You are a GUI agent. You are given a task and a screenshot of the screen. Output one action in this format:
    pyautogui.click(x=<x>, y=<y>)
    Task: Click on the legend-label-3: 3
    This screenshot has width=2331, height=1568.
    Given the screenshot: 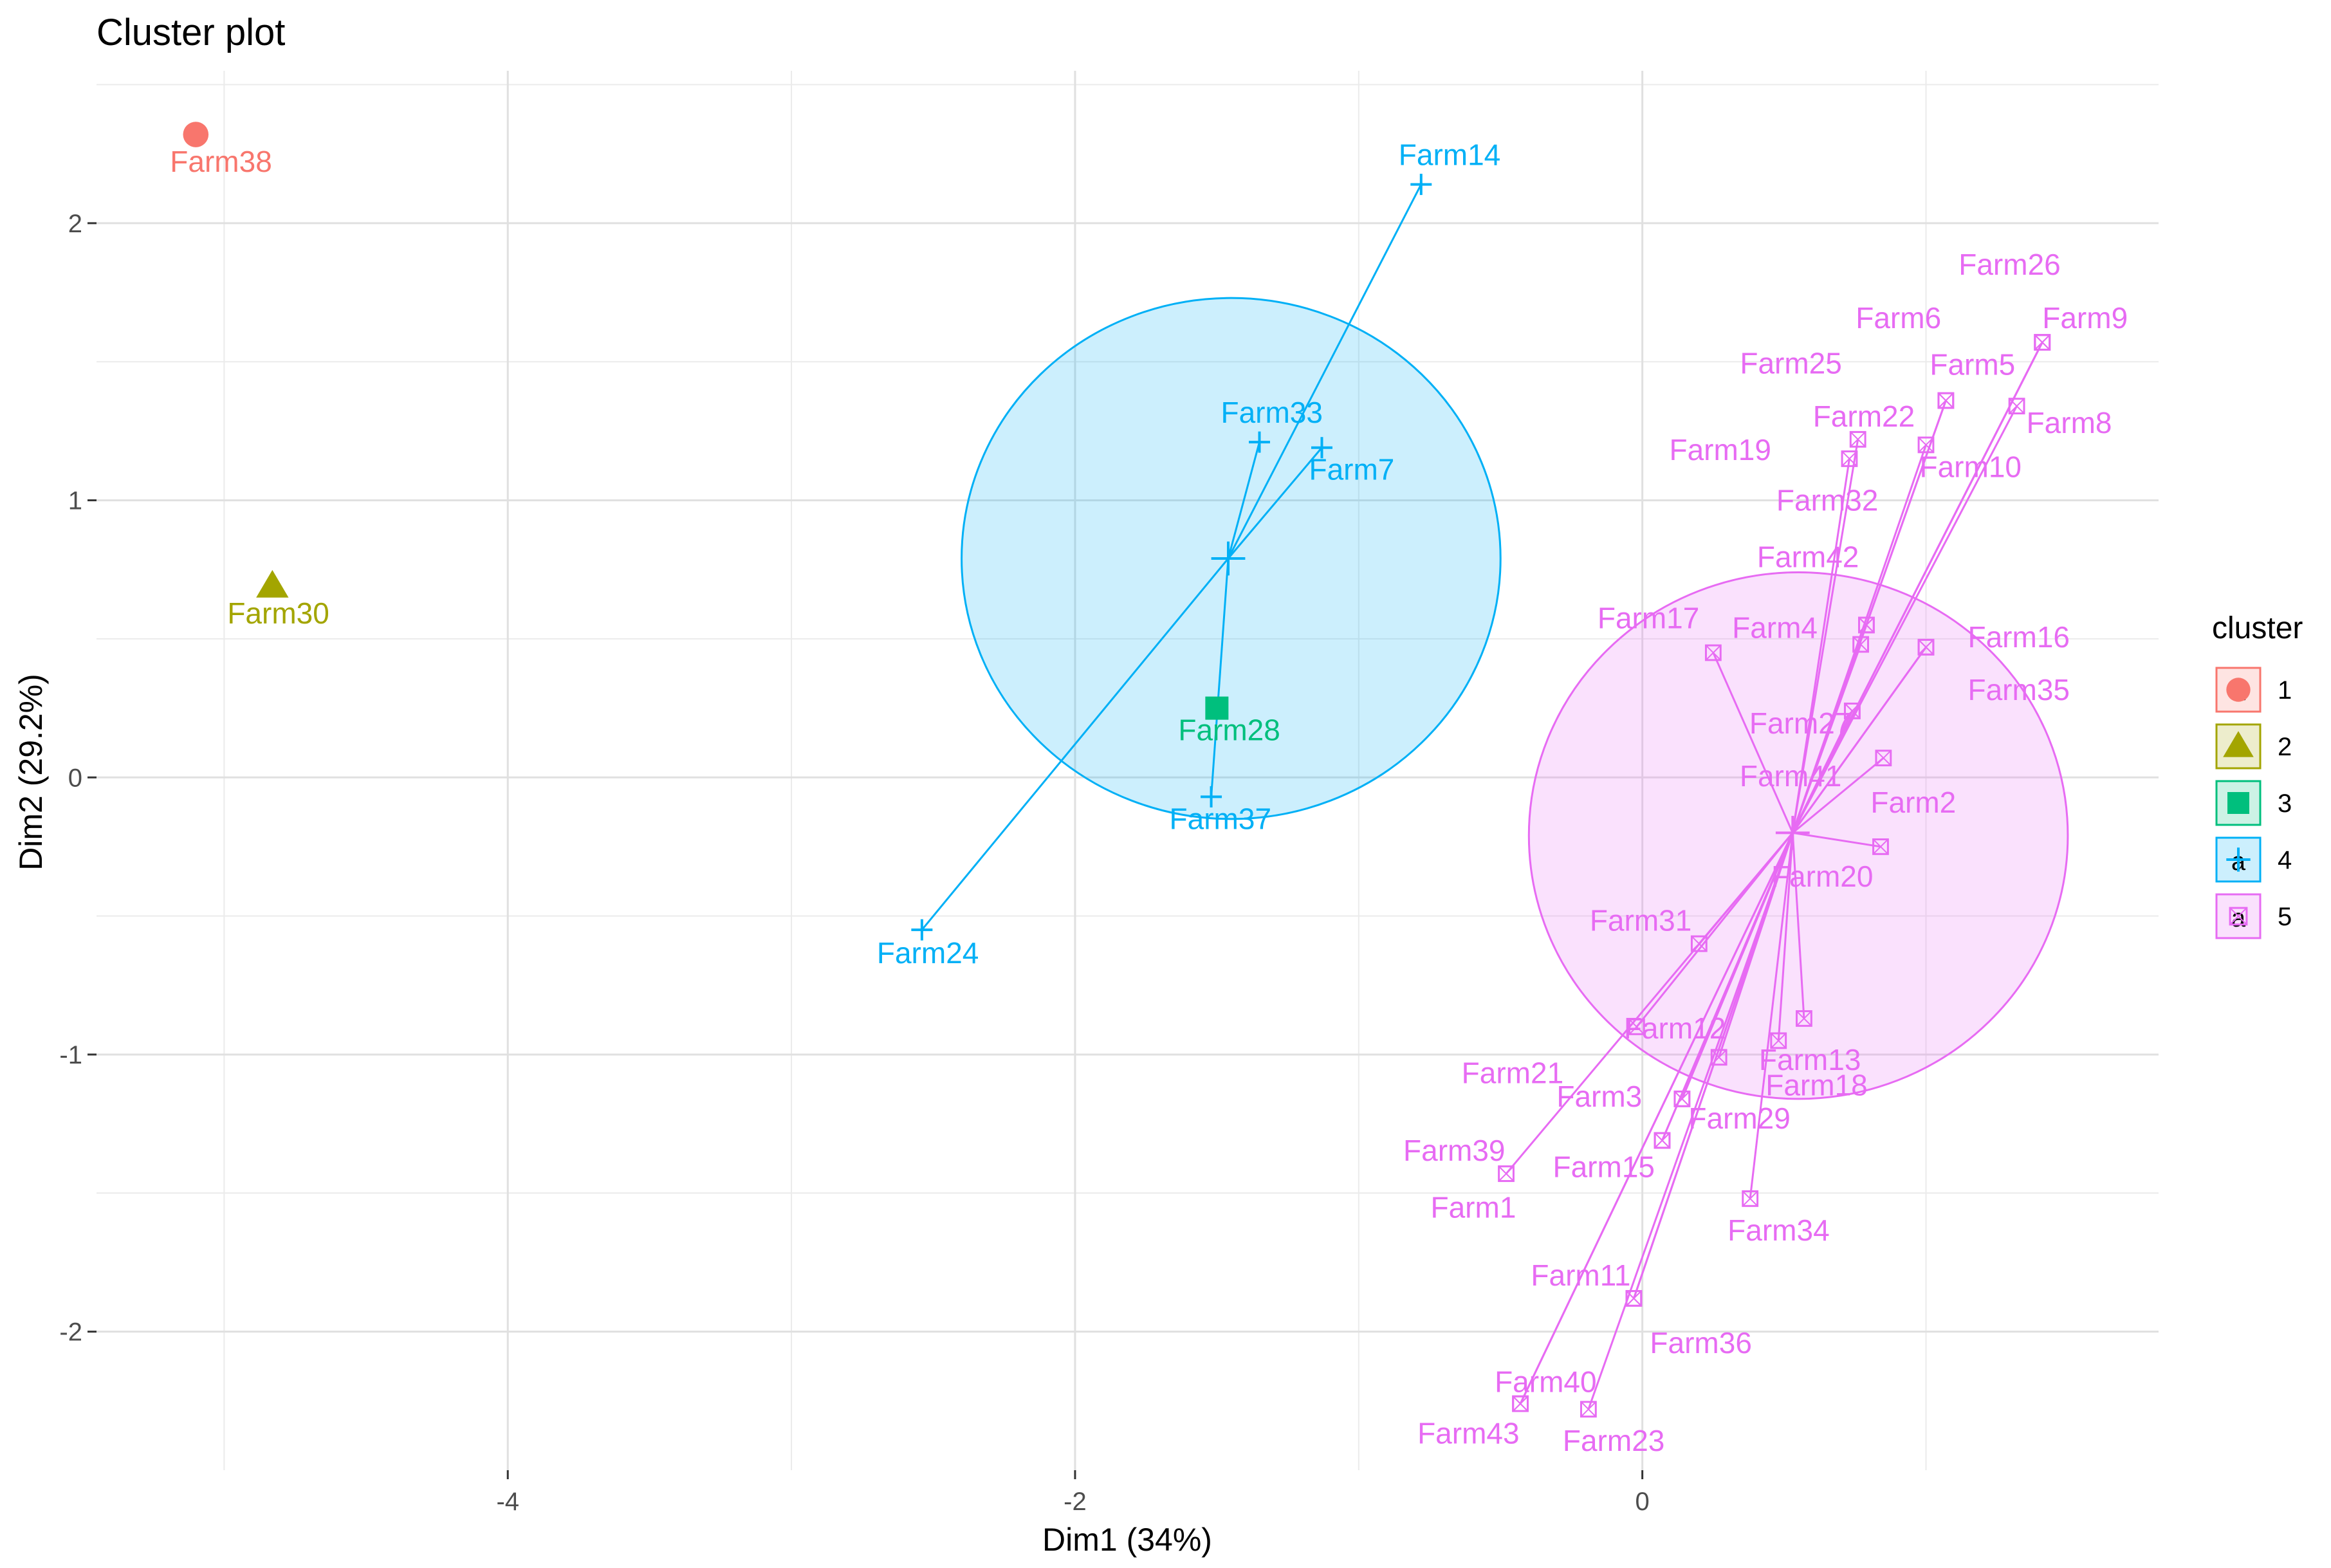 What is the action you would take?
    pyautogui.click(x=2285, y=804)
    